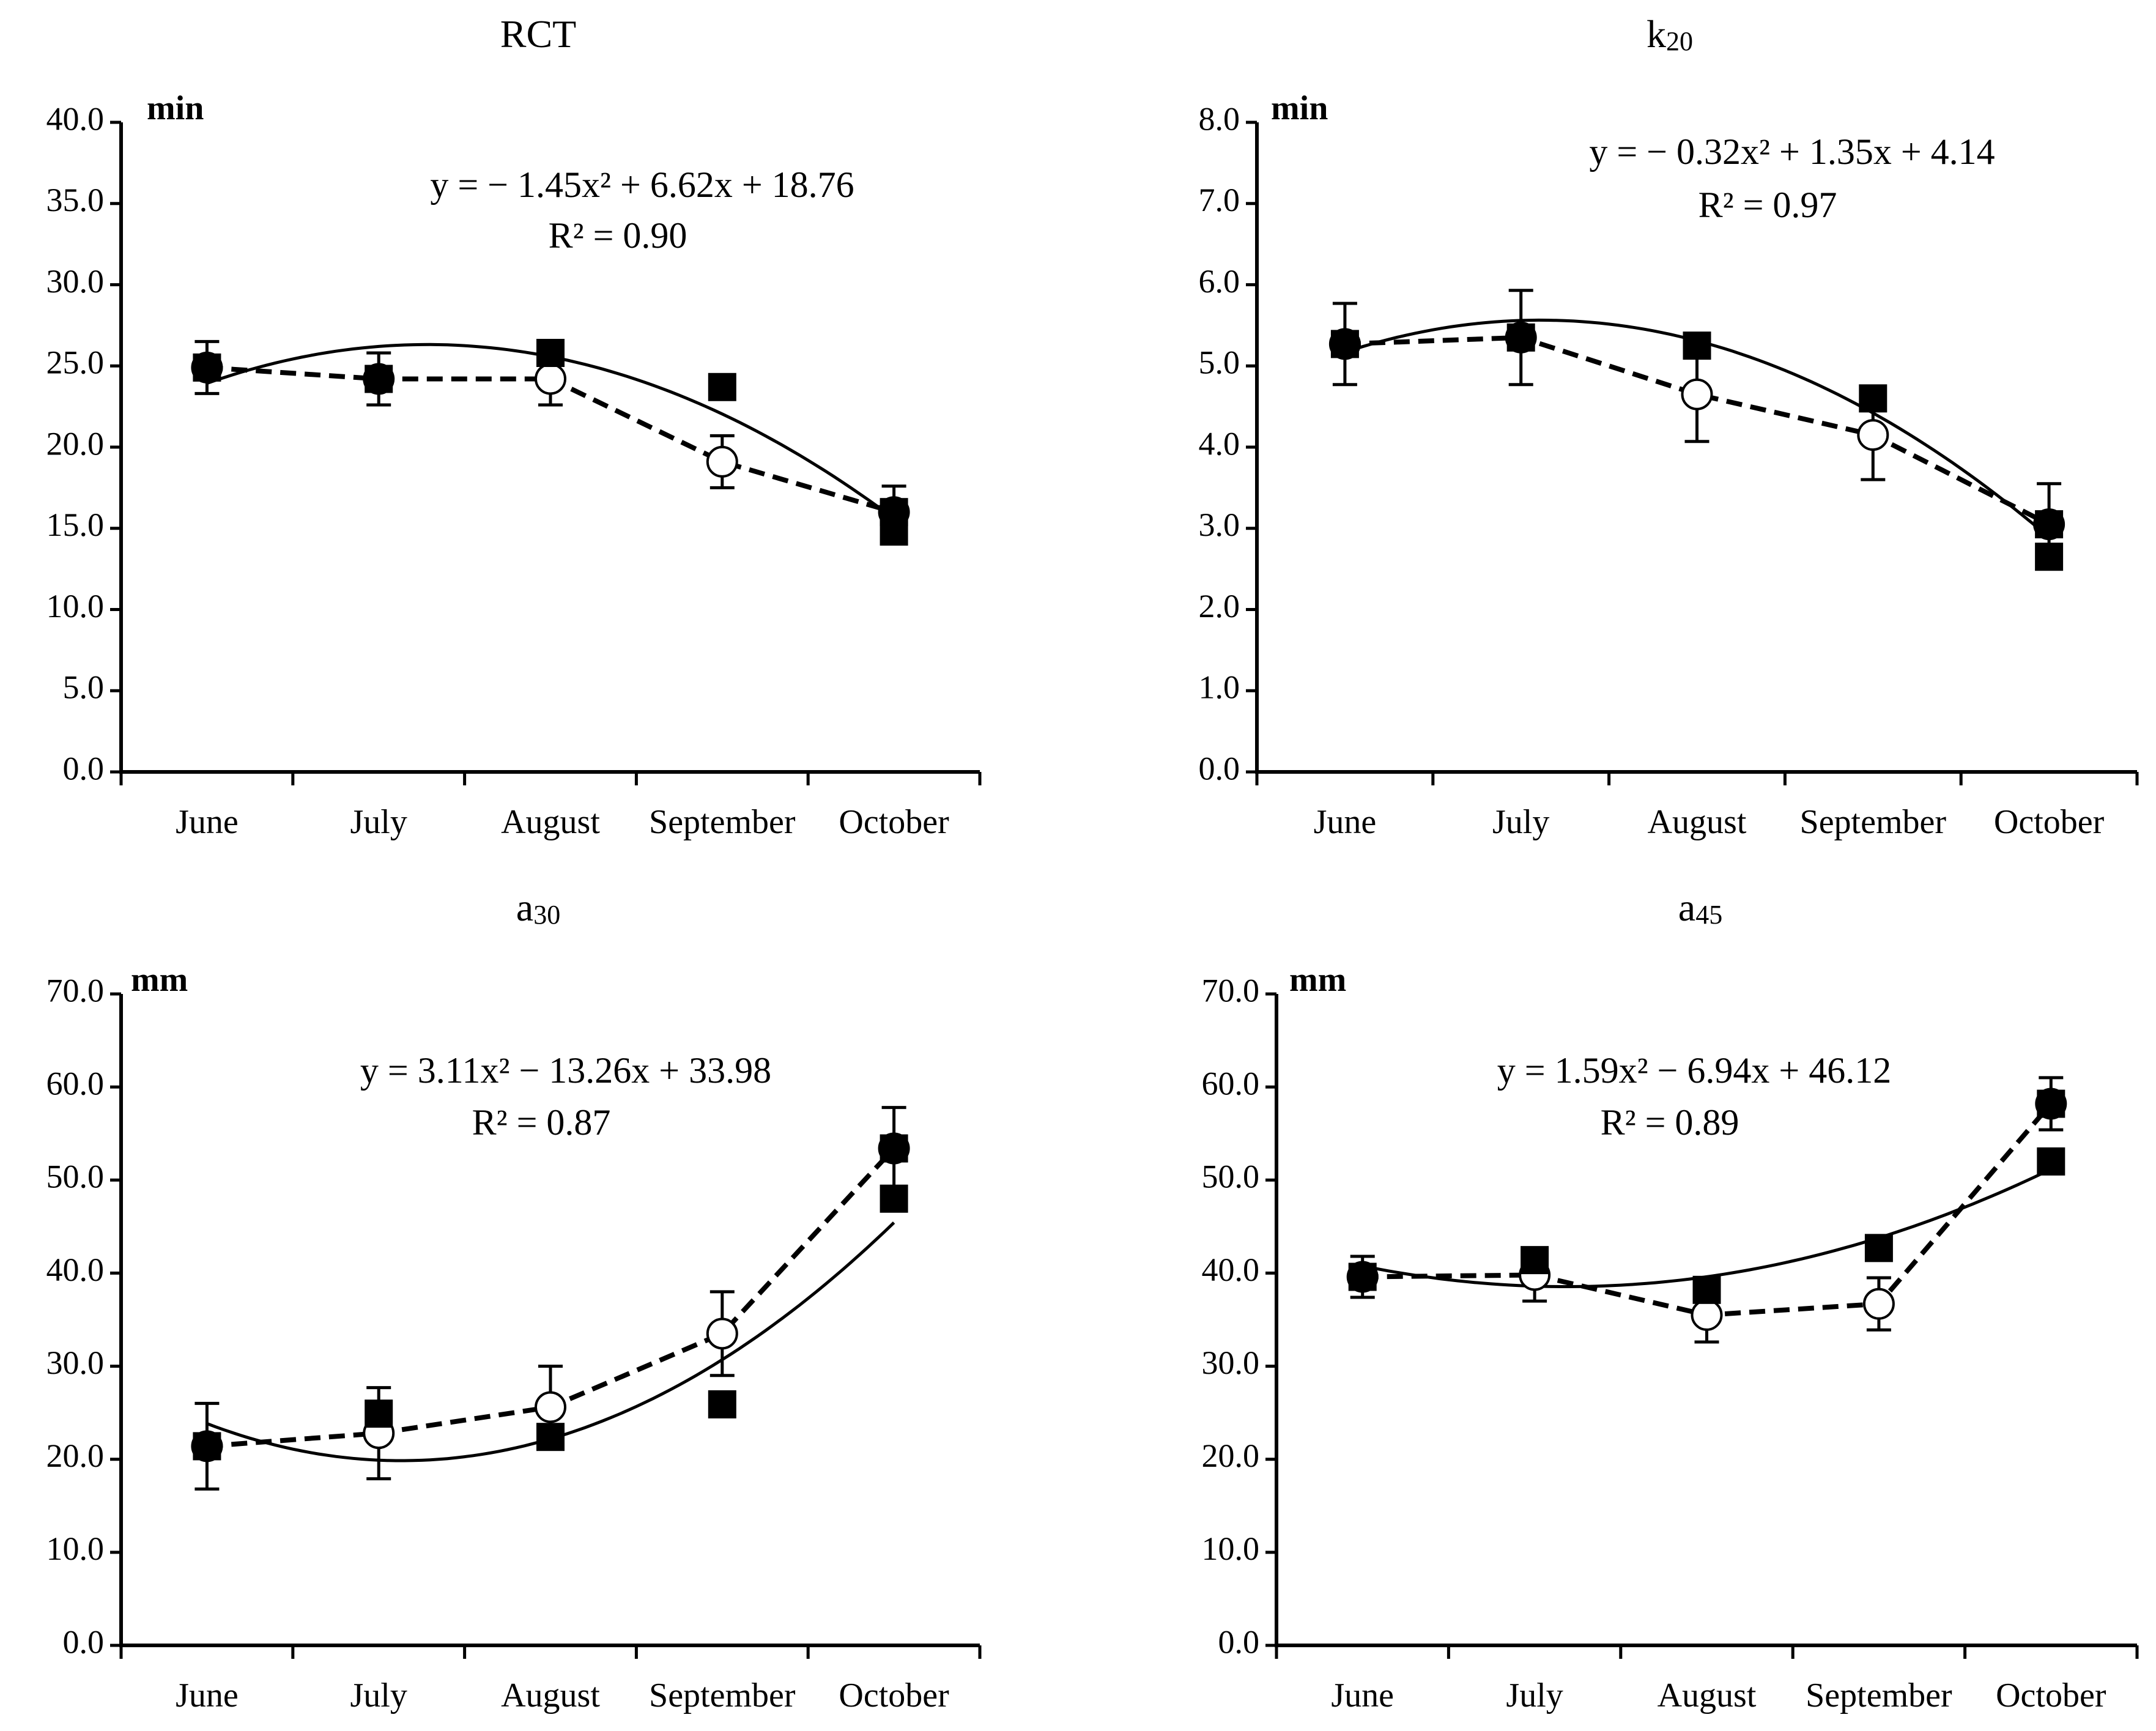  Describe the element at coordinates (75, 200) in the screenshot. I see `y-tick-label: 35.0` at that location.